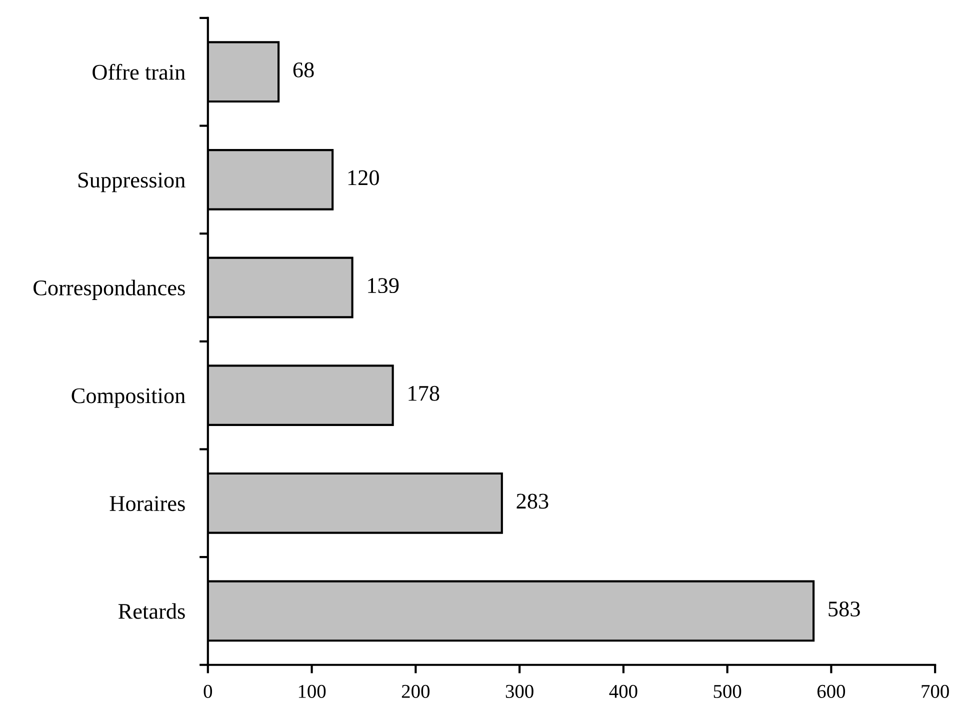 The width and height of the screenshot is (967, 718). What do you see at coordinates (208, 691) in the screenshot?
I see `x-tick-label: 0` at bounding box center [208, 691].